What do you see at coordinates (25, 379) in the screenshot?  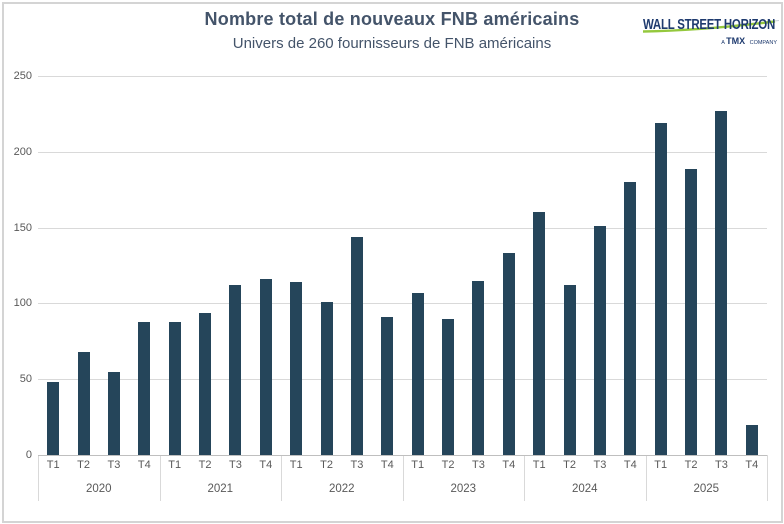 I see `y-axis-tick-label: 50` at bounding box center [25, 379].